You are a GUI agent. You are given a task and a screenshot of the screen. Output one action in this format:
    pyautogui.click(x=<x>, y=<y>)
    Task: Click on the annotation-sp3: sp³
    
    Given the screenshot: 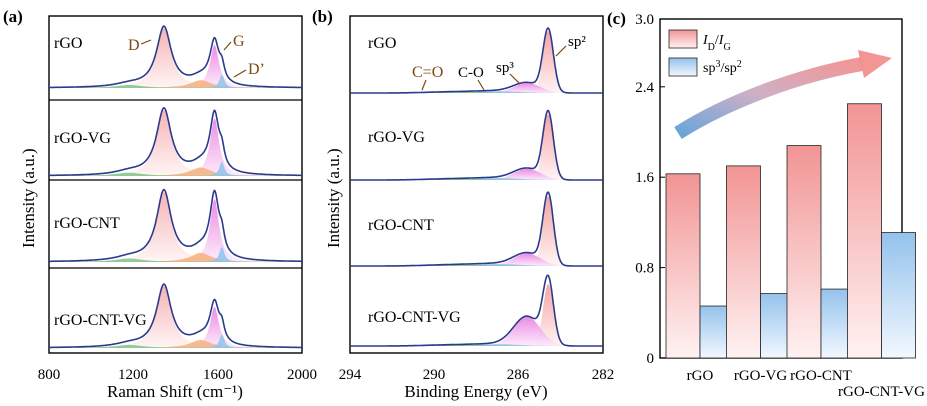 What is the action you would take?
    pyautogui.click(x=505, y=68)
    